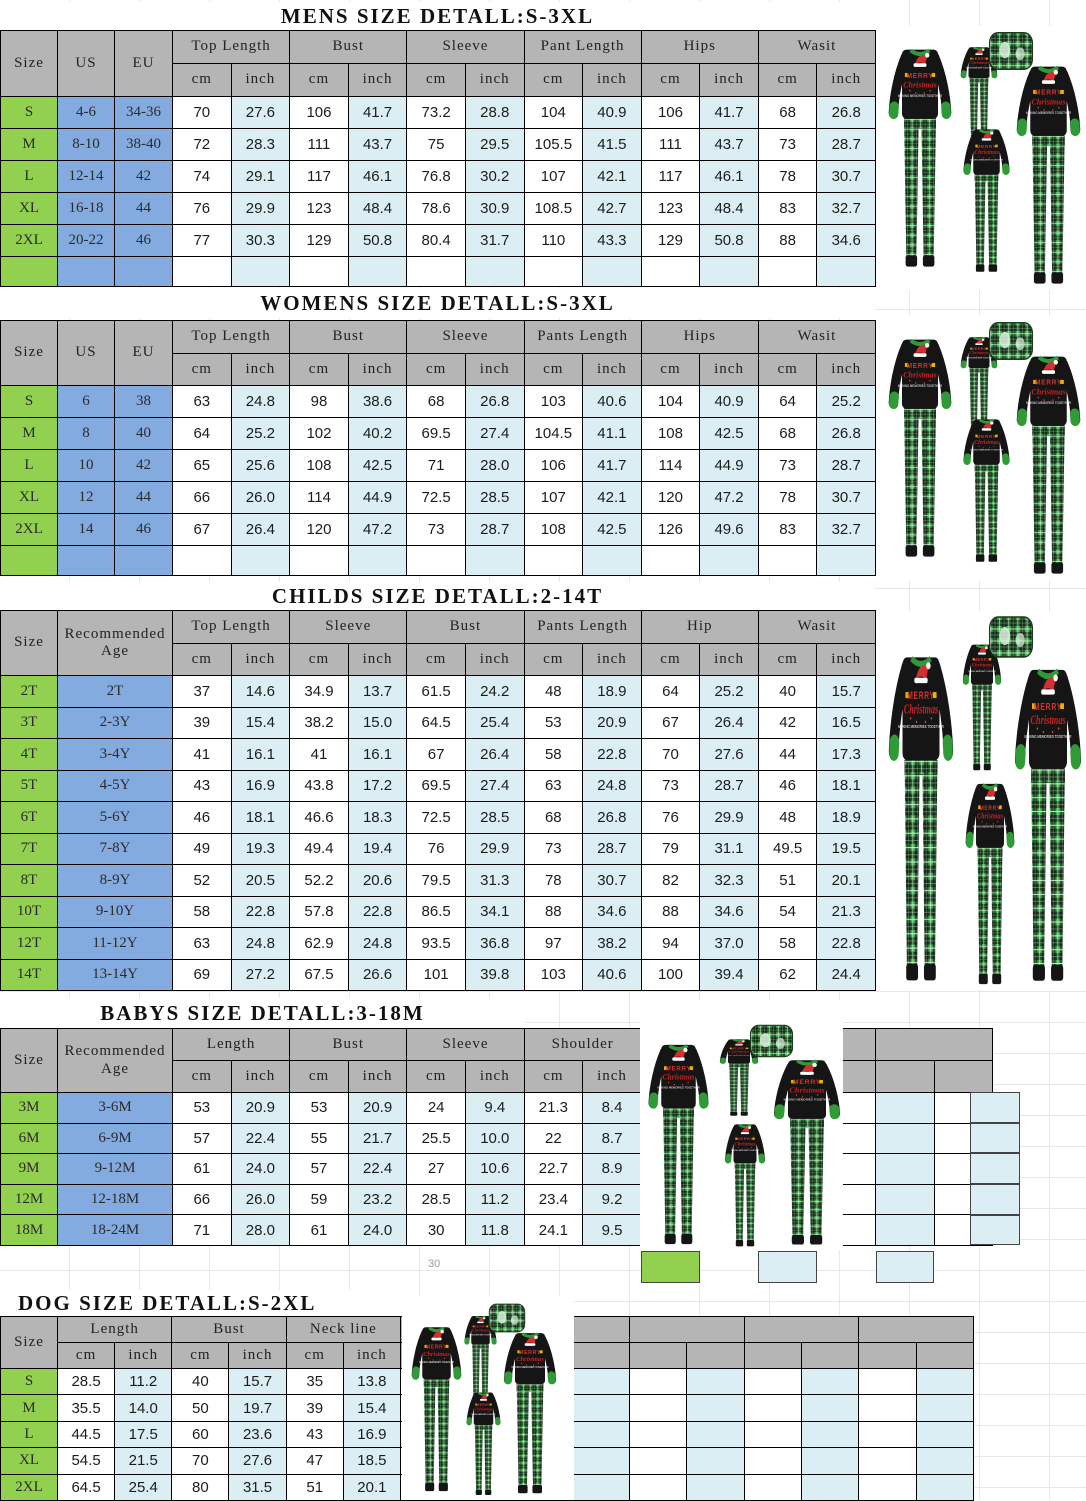 Image resolution: width=1086 pixels, height=1501 pixels. What do you see at coordinates (143, 240) in the screenshot?
I see `id-value-cell: 46` at bounding box center [143, 240].